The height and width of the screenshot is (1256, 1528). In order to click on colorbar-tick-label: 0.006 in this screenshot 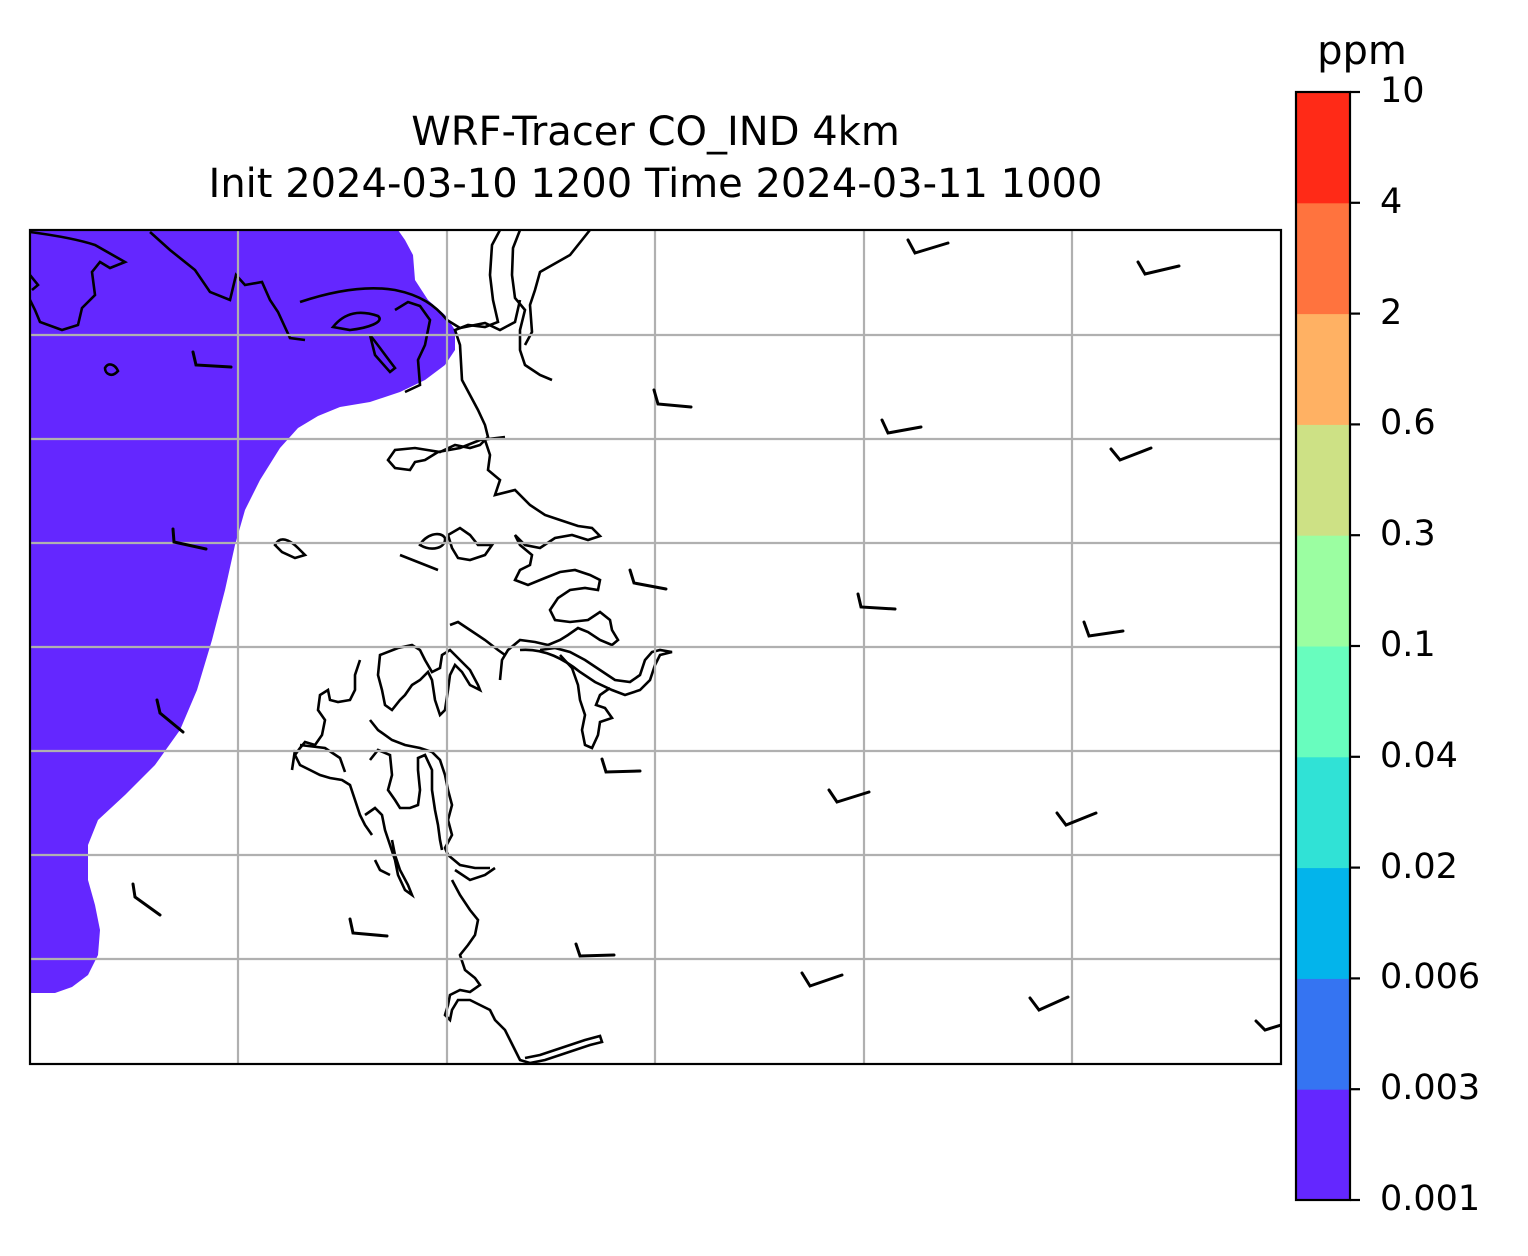, I will do `click(1430, 977)`.